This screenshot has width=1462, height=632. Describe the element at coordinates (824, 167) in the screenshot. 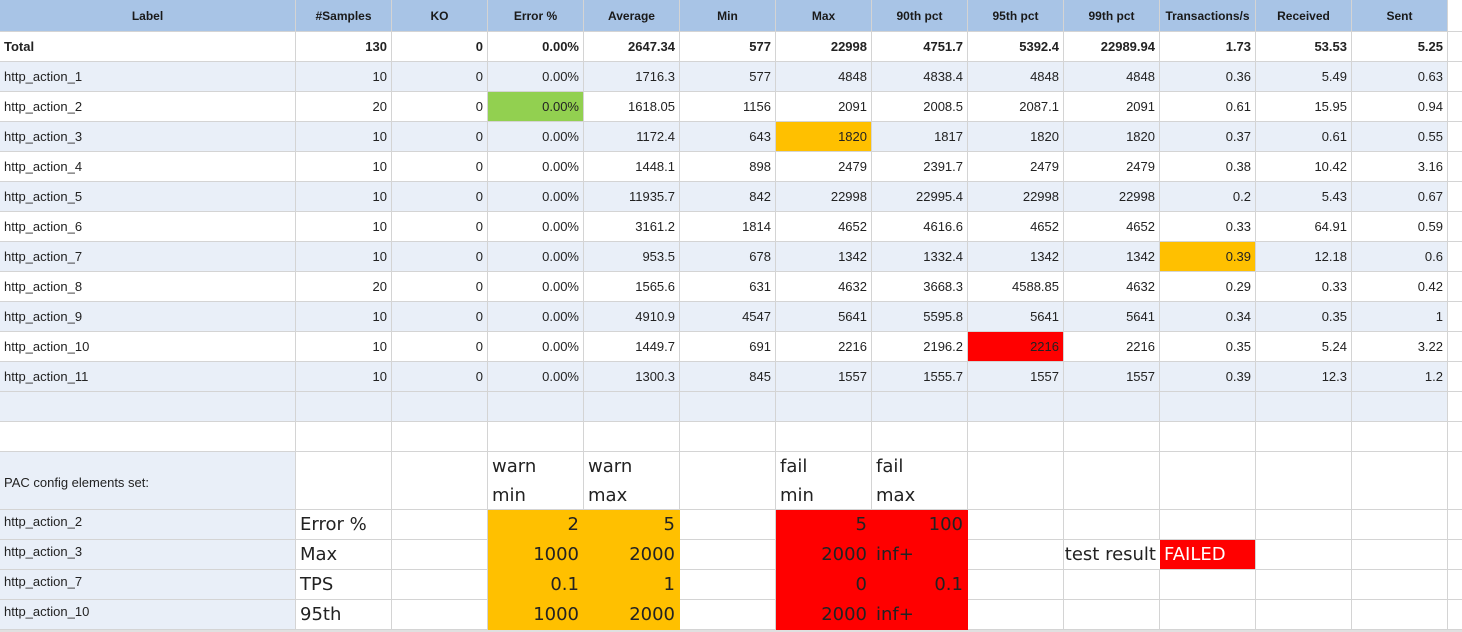

I see `data-cell: 2479` at that location.